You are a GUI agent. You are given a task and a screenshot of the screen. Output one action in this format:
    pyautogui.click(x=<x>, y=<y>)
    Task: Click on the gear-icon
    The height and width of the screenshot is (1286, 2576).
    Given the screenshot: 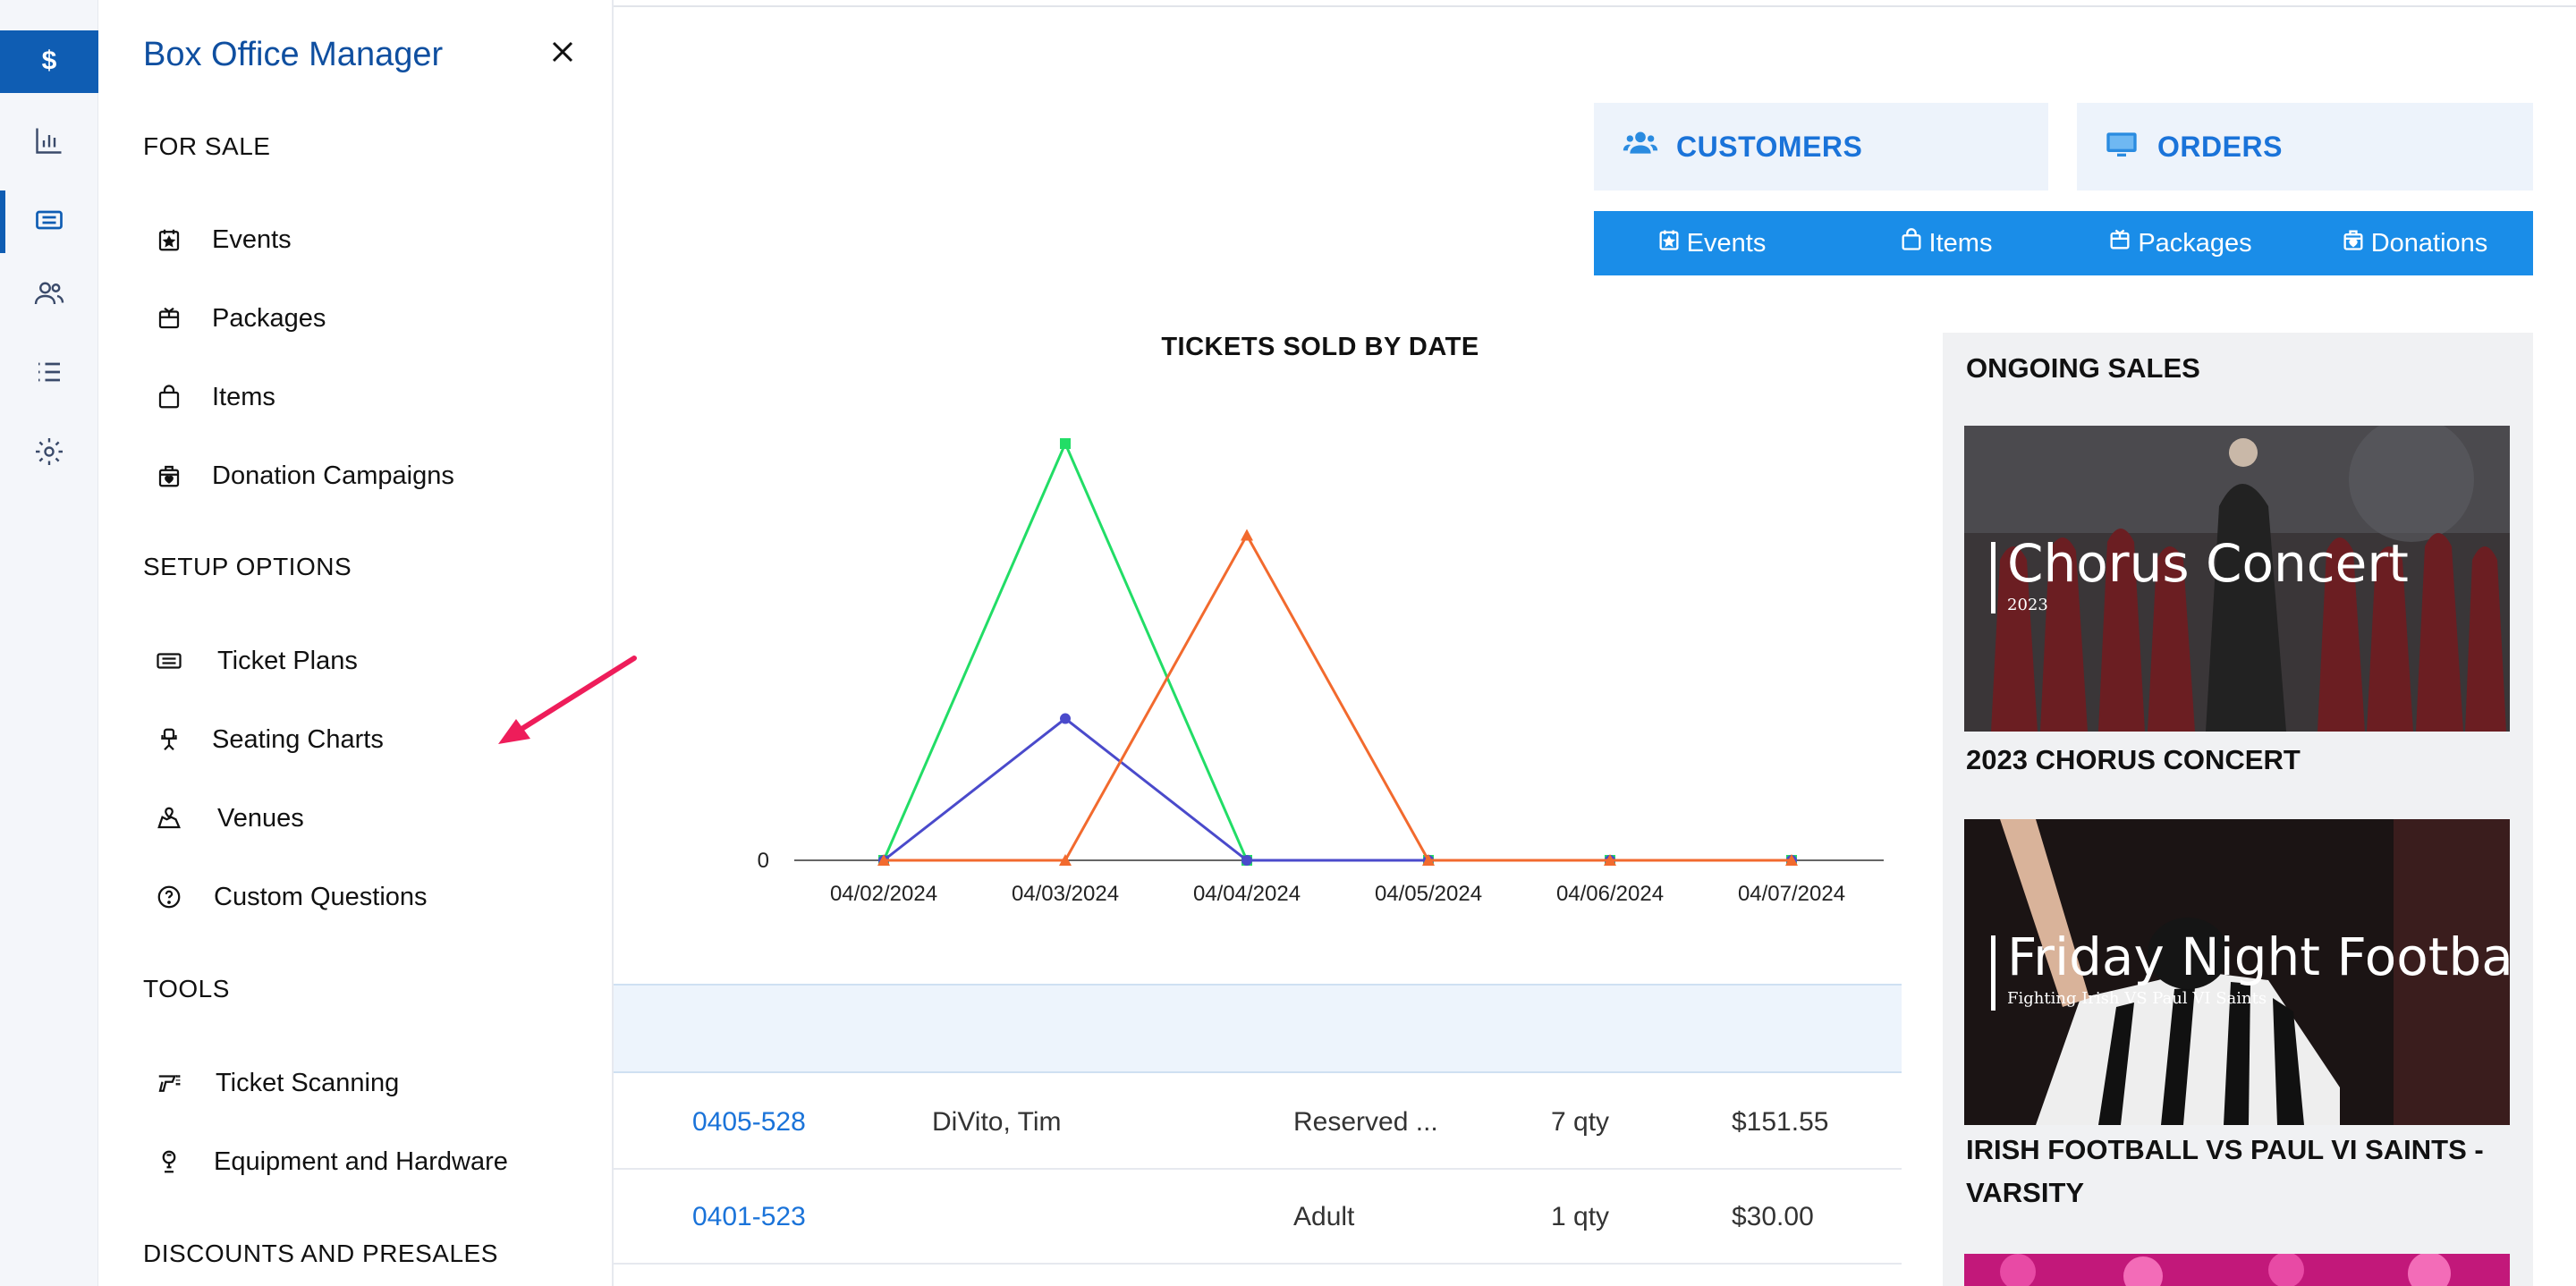 What is the action you would take?
    pyautogui.click(x=49, y=454)
    